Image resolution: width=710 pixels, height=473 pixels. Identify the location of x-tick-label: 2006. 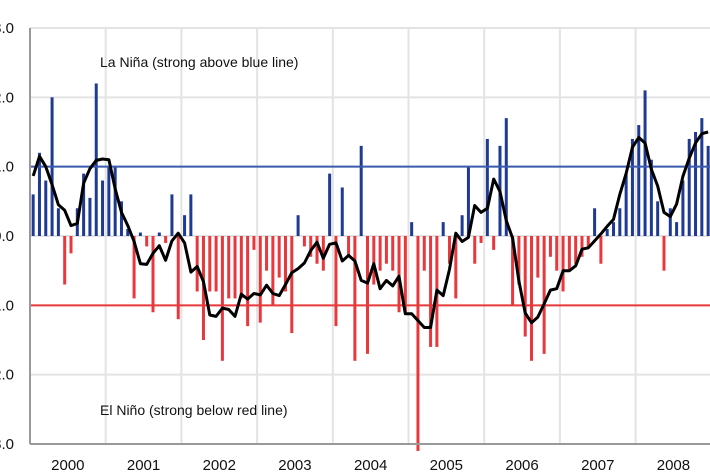
(521, 465).